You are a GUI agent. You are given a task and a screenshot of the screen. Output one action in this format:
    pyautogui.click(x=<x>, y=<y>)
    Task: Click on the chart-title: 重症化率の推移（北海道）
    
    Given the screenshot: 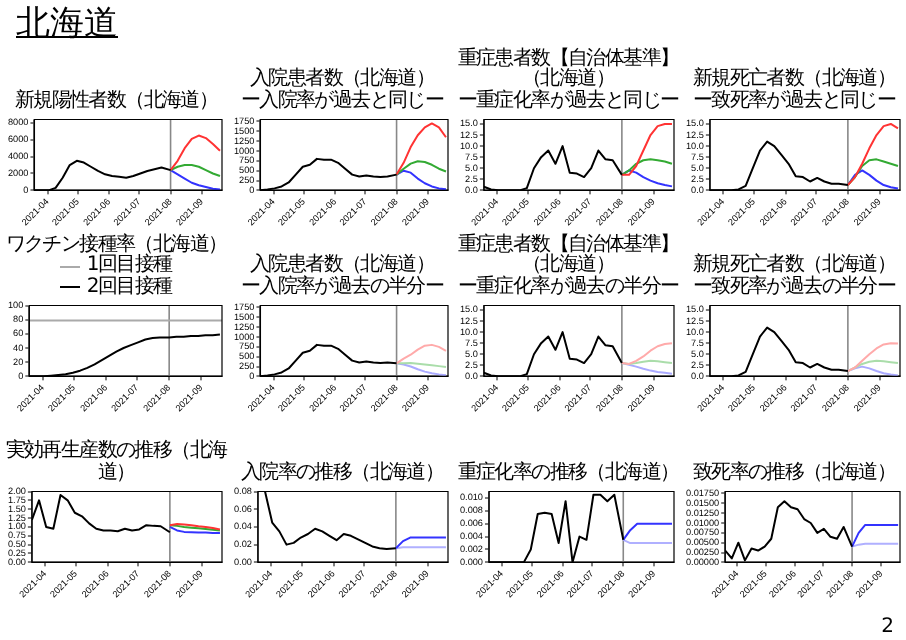 What is the action you would take?
    pyautogui.click(x=568, y=472)
    